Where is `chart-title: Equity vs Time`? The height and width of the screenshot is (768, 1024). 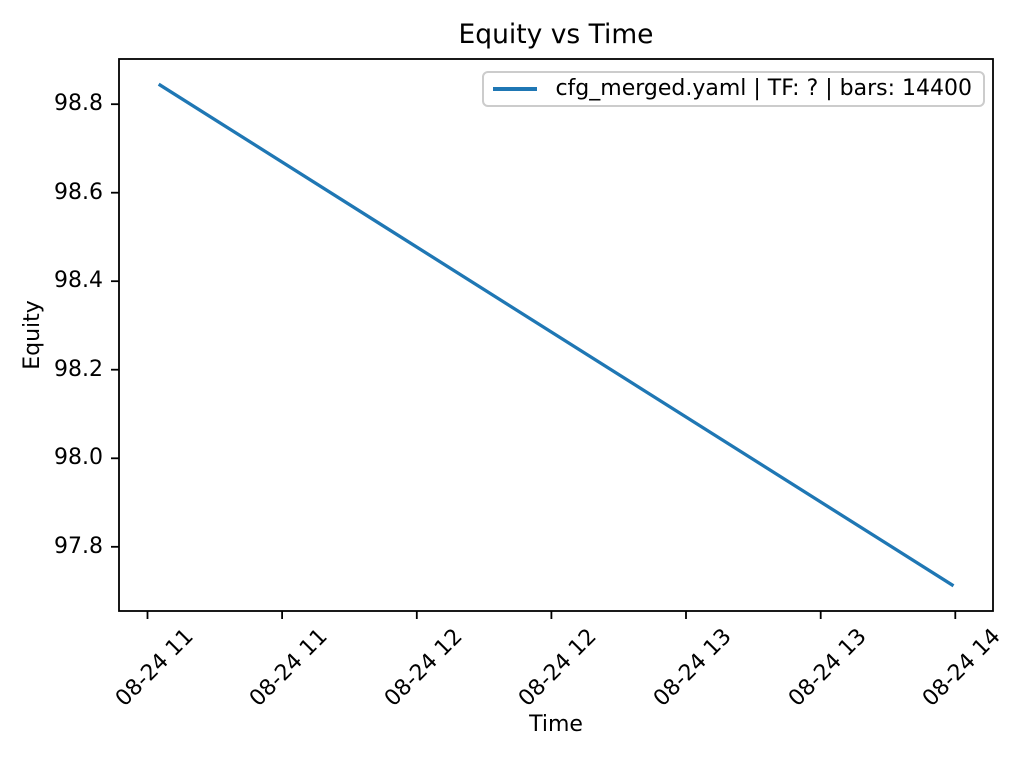
chart-title: Equity vs Time is located at coordinates (556, 34).